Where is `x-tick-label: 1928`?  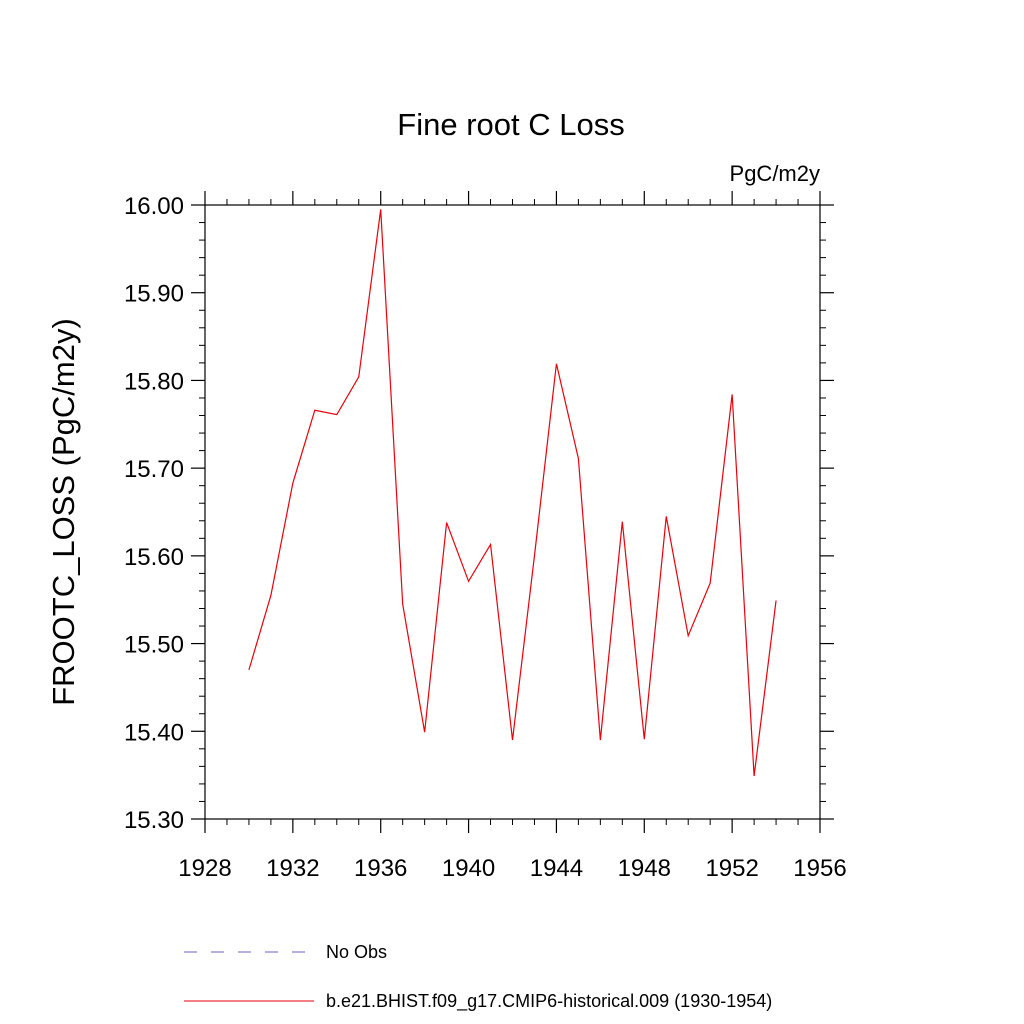 x-tick-label: 1928 is located at coordinates (204, 868).